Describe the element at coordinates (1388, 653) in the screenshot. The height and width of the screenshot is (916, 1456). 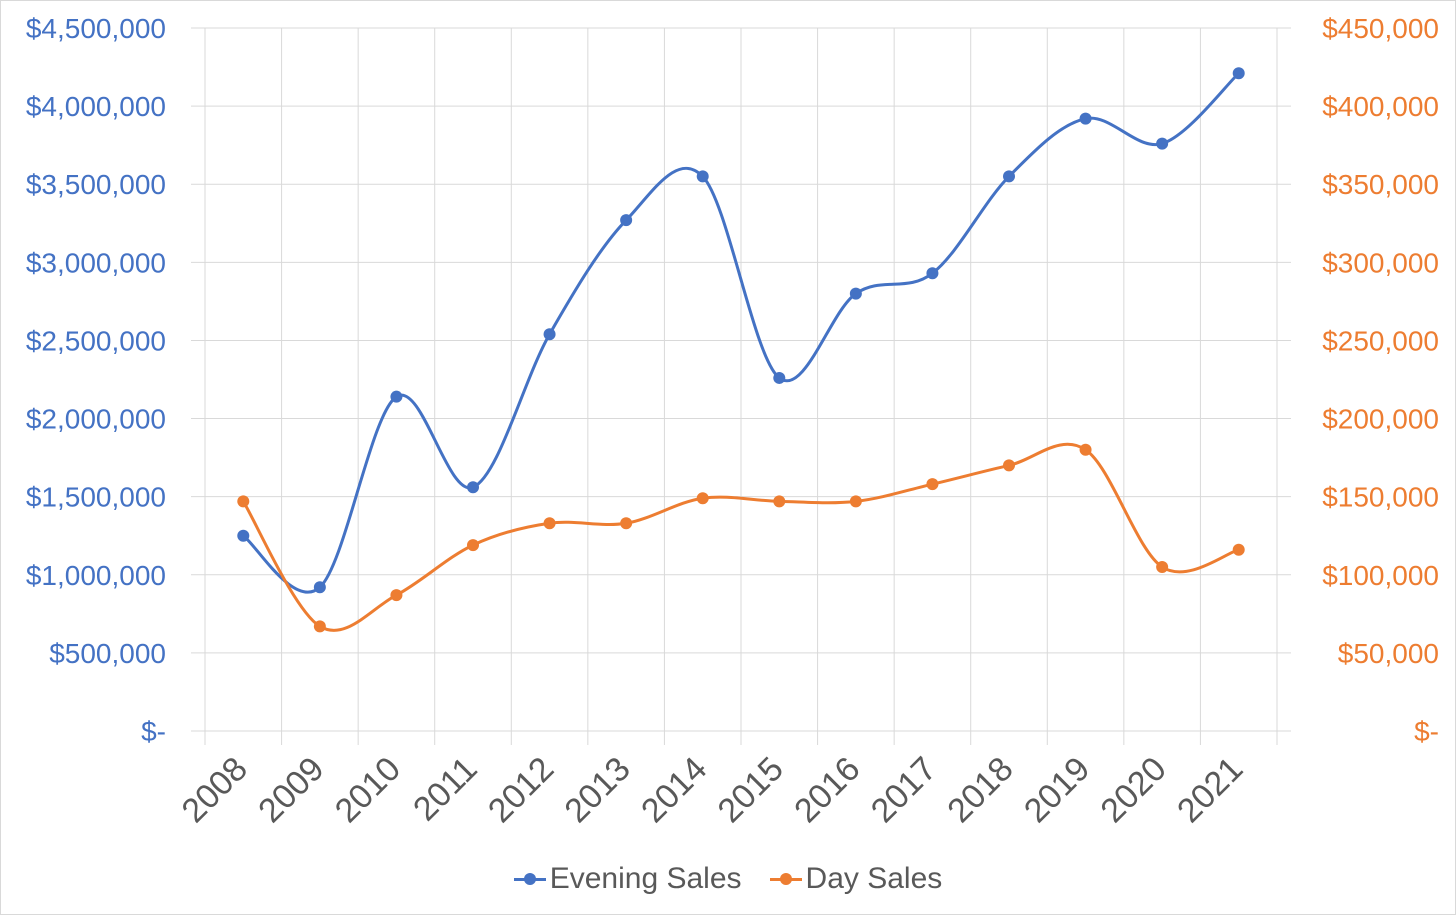
I see `right-y-tick-label: $50,000` at that location.